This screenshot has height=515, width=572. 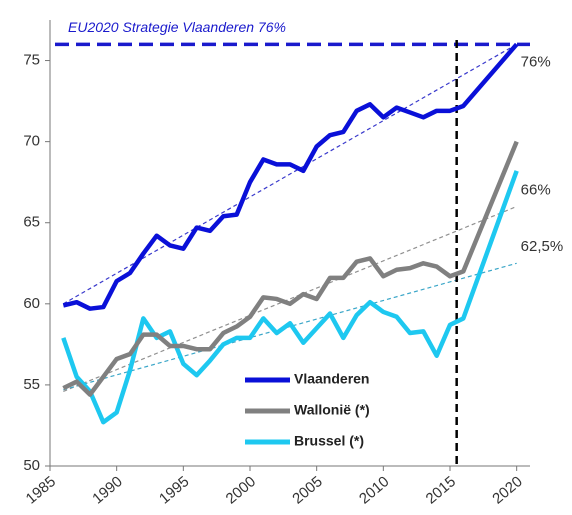 I want to click on y-tick-label: 55, so click(x=31, y=384).